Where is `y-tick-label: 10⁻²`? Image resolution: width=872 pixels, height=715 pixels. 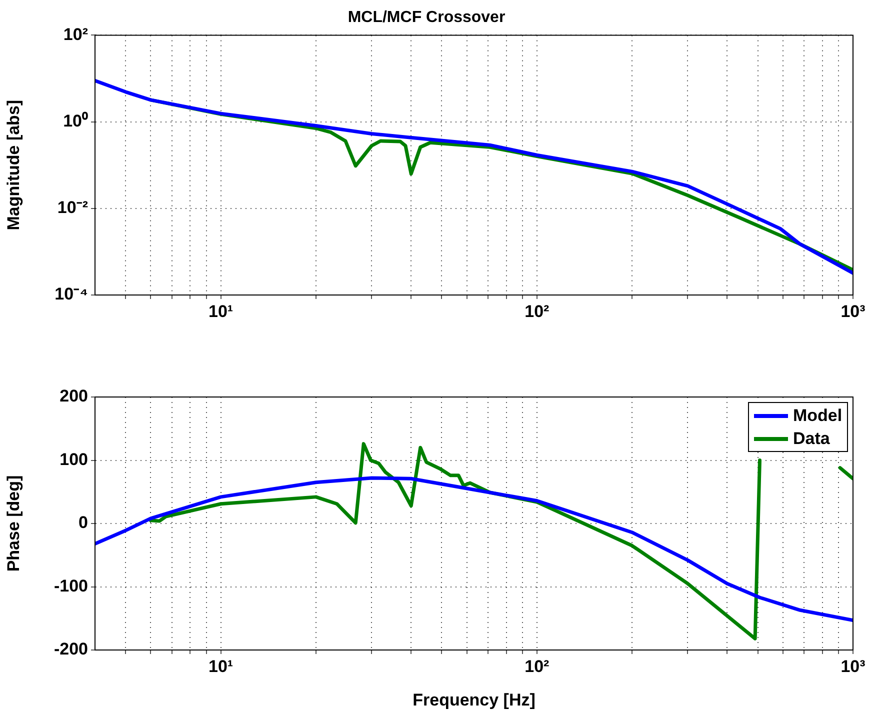
y-tick-label: 10⁻² is located at coordinates (72, 208).